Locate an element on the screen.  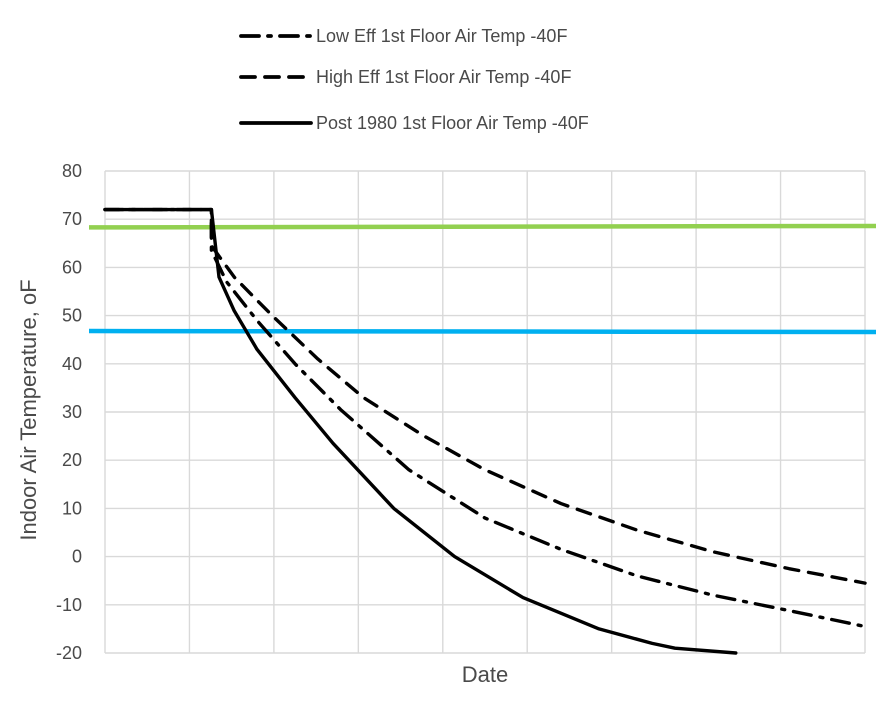
y-tick-label: 60 is located at coordinates (72, 267).